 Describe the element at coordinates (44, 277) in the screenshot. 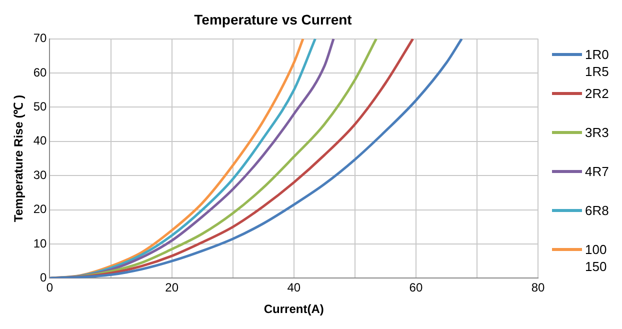

I see `y-tick-label: 0` at that location.